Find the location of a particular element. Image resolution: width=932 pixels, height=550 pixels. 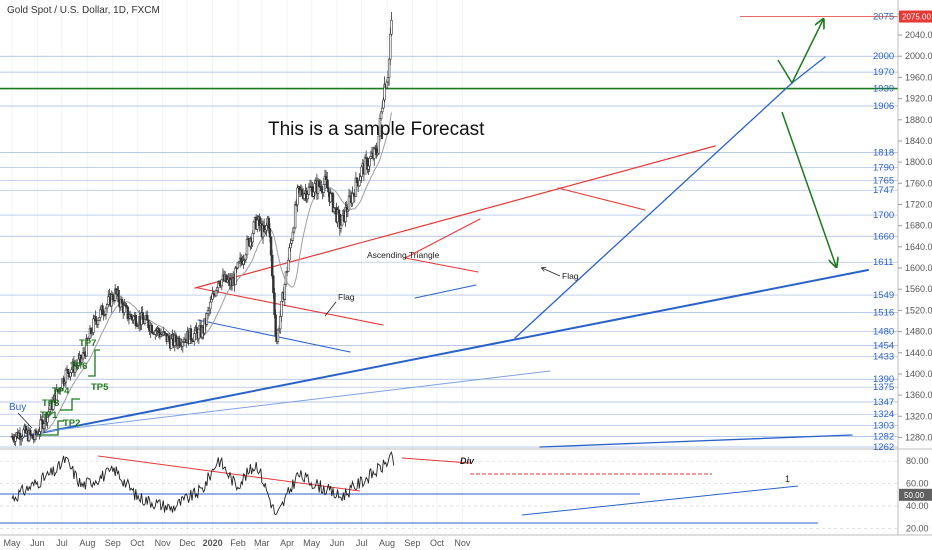

flag1-upper is located at coordinates (290, 306).